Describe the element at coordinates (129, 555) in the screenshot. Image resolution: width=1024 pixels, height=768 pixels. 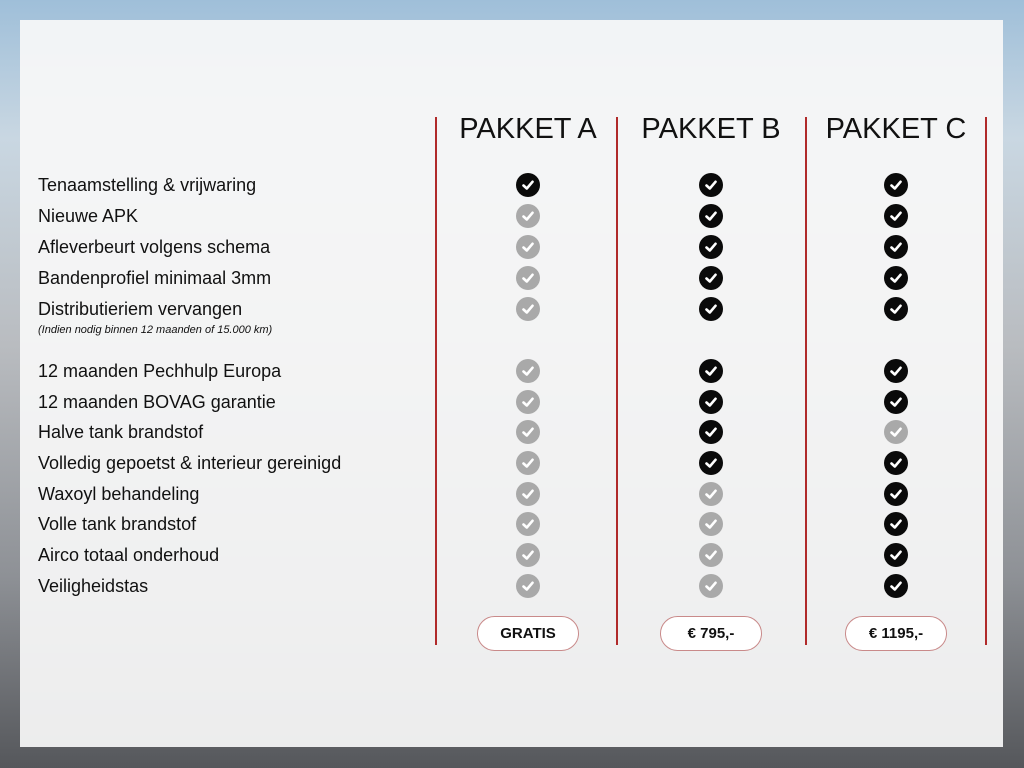
I see `feature-label: Airco totaal onderhoud` at that location.